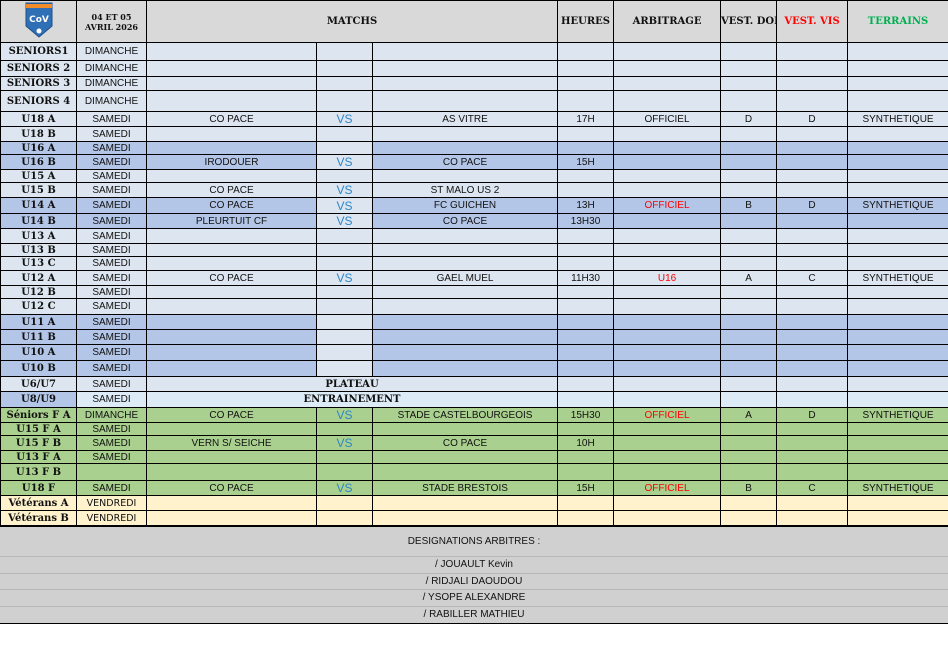  Describe the element at coordinates (38, 488) in the screenshot. I see `team-name: U18 F` at that location.